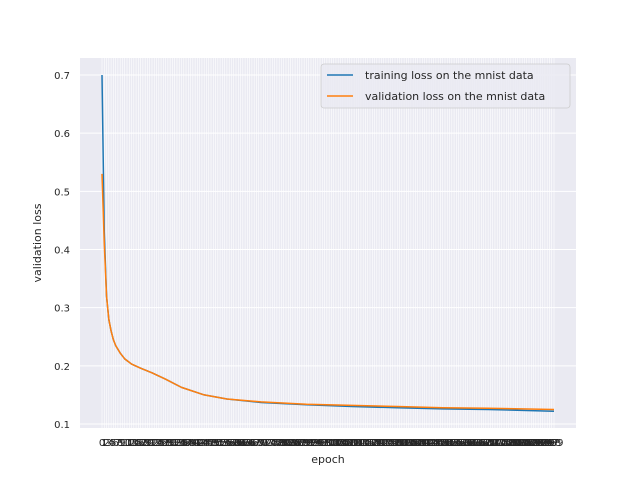 This screenshot has height=480, width=640. I want to click on x-tick-label: 196, so click(547, 443).